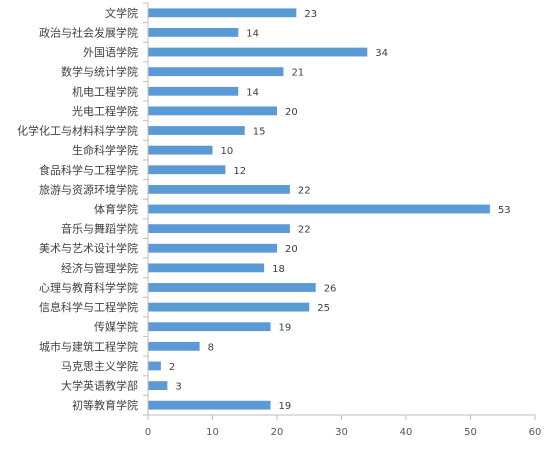 This screenshot has width=547, height=453. What do you see at coordinates (310, 14) in the screenshot?
I see `value-label: 23` at bounding box center [310, 14].